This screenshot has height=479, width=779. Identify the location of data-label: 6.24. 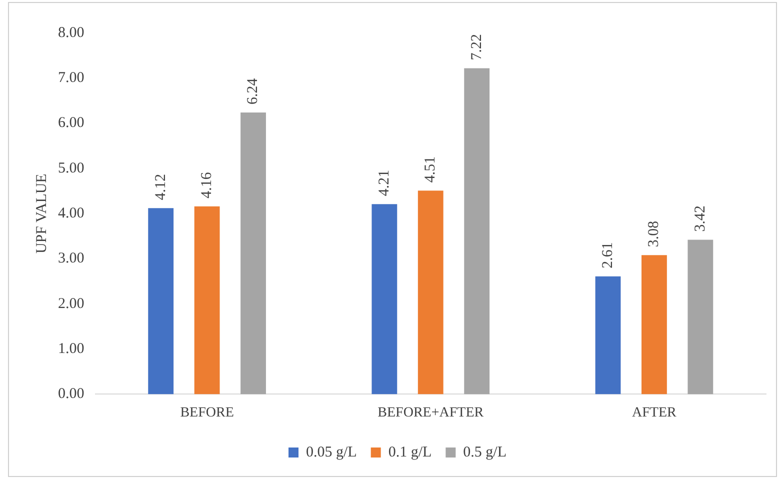
(253, 91).